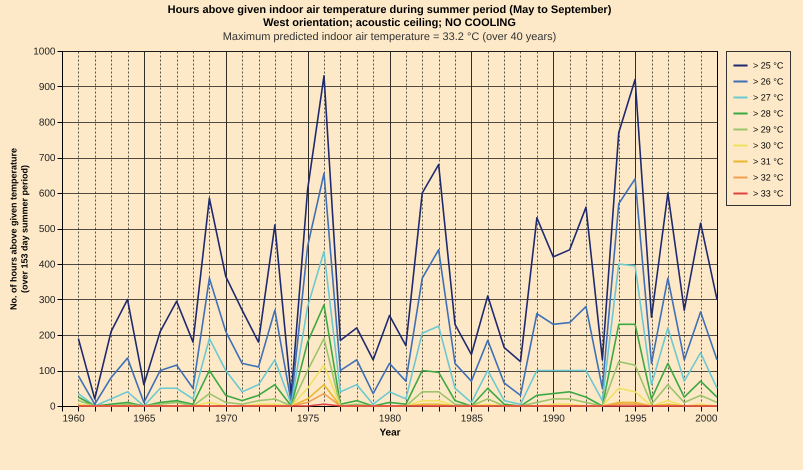 The height and width of the screenshot is (470, 803). I want to click on y-tick-label: 600, so click(47, 194).